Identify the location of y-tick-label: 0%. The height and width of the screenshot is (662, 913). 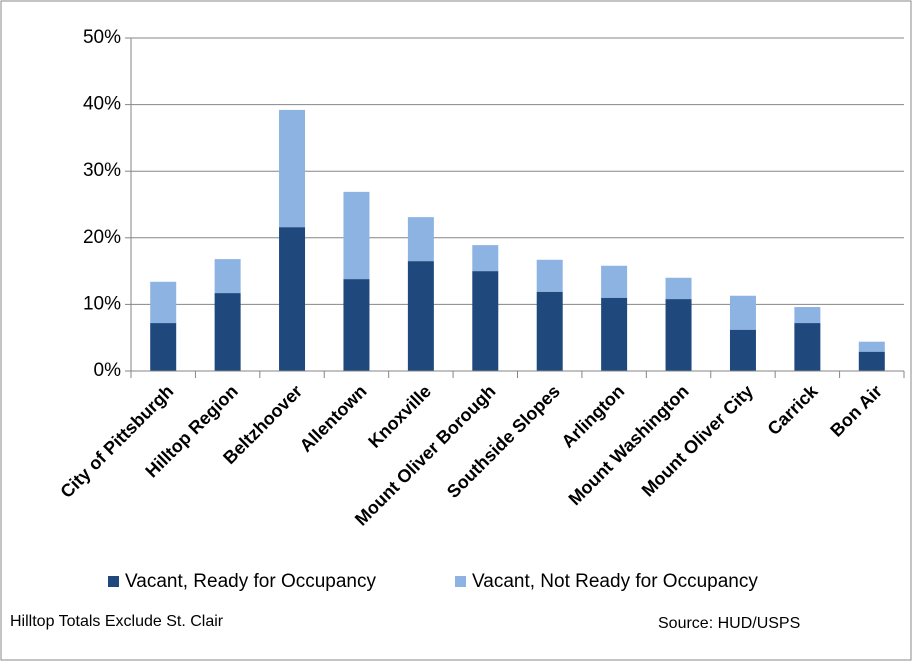
(108, 370).